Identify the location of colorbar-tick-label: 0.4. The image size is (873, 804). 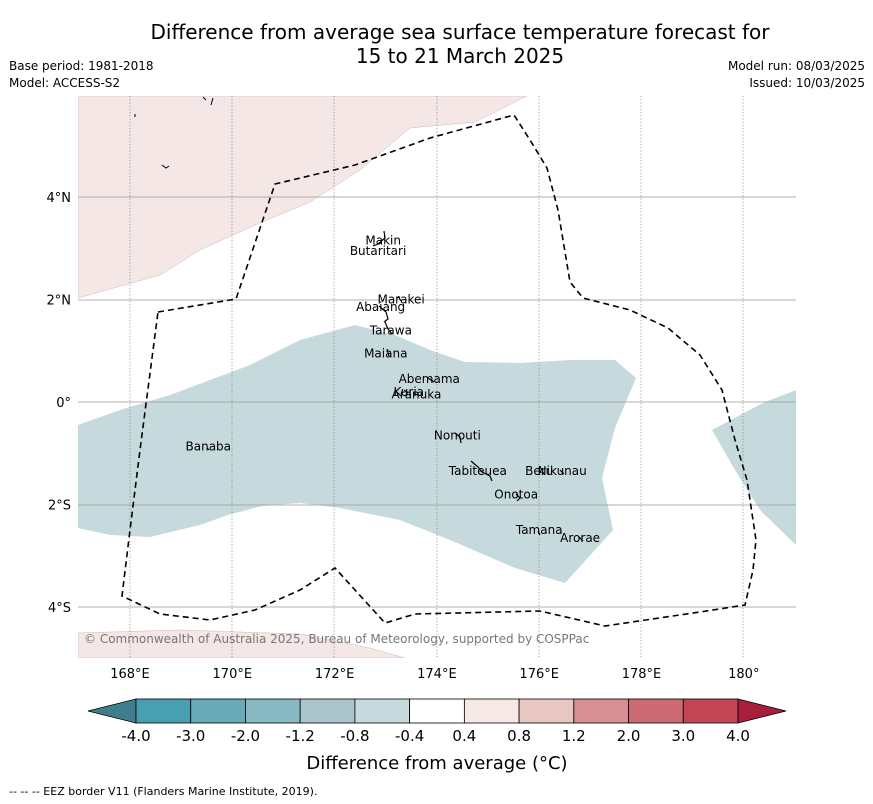
(464, 736).